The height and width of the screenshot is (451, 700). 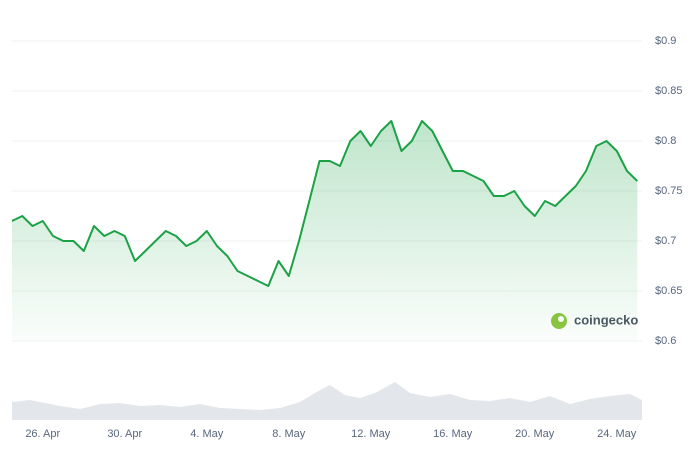 I want to click on x-tick-label: 4. May, so click(x=207, y=434).